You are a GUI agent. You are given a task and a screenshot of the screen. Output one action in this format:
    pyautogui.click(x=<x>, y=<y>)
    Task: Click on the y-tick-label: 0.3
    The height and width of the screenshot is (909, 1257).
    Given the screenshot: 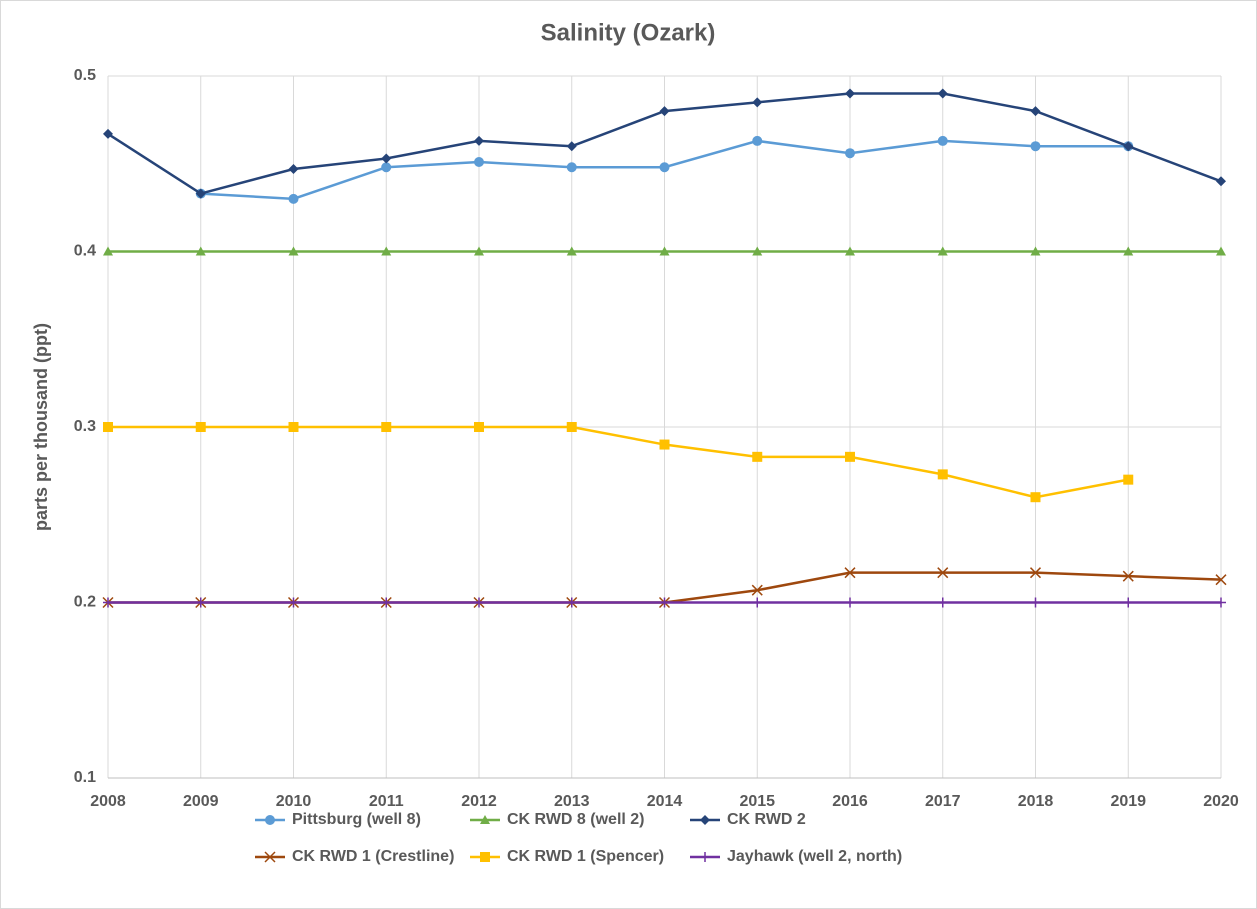 What is the action you would take?
    pyautogui.click(x=85, y=426)
    